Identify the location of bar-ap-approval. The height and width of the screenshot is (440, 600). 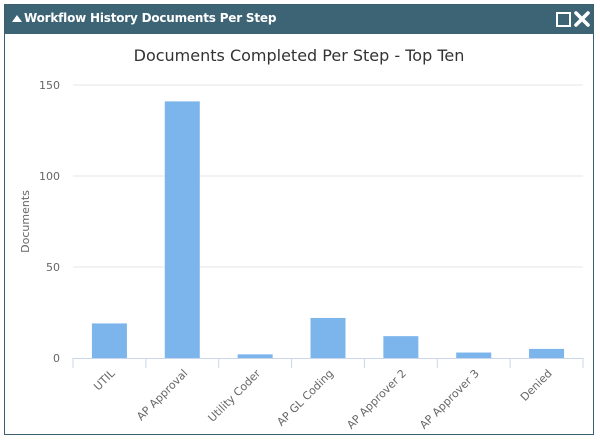
(182, 229).